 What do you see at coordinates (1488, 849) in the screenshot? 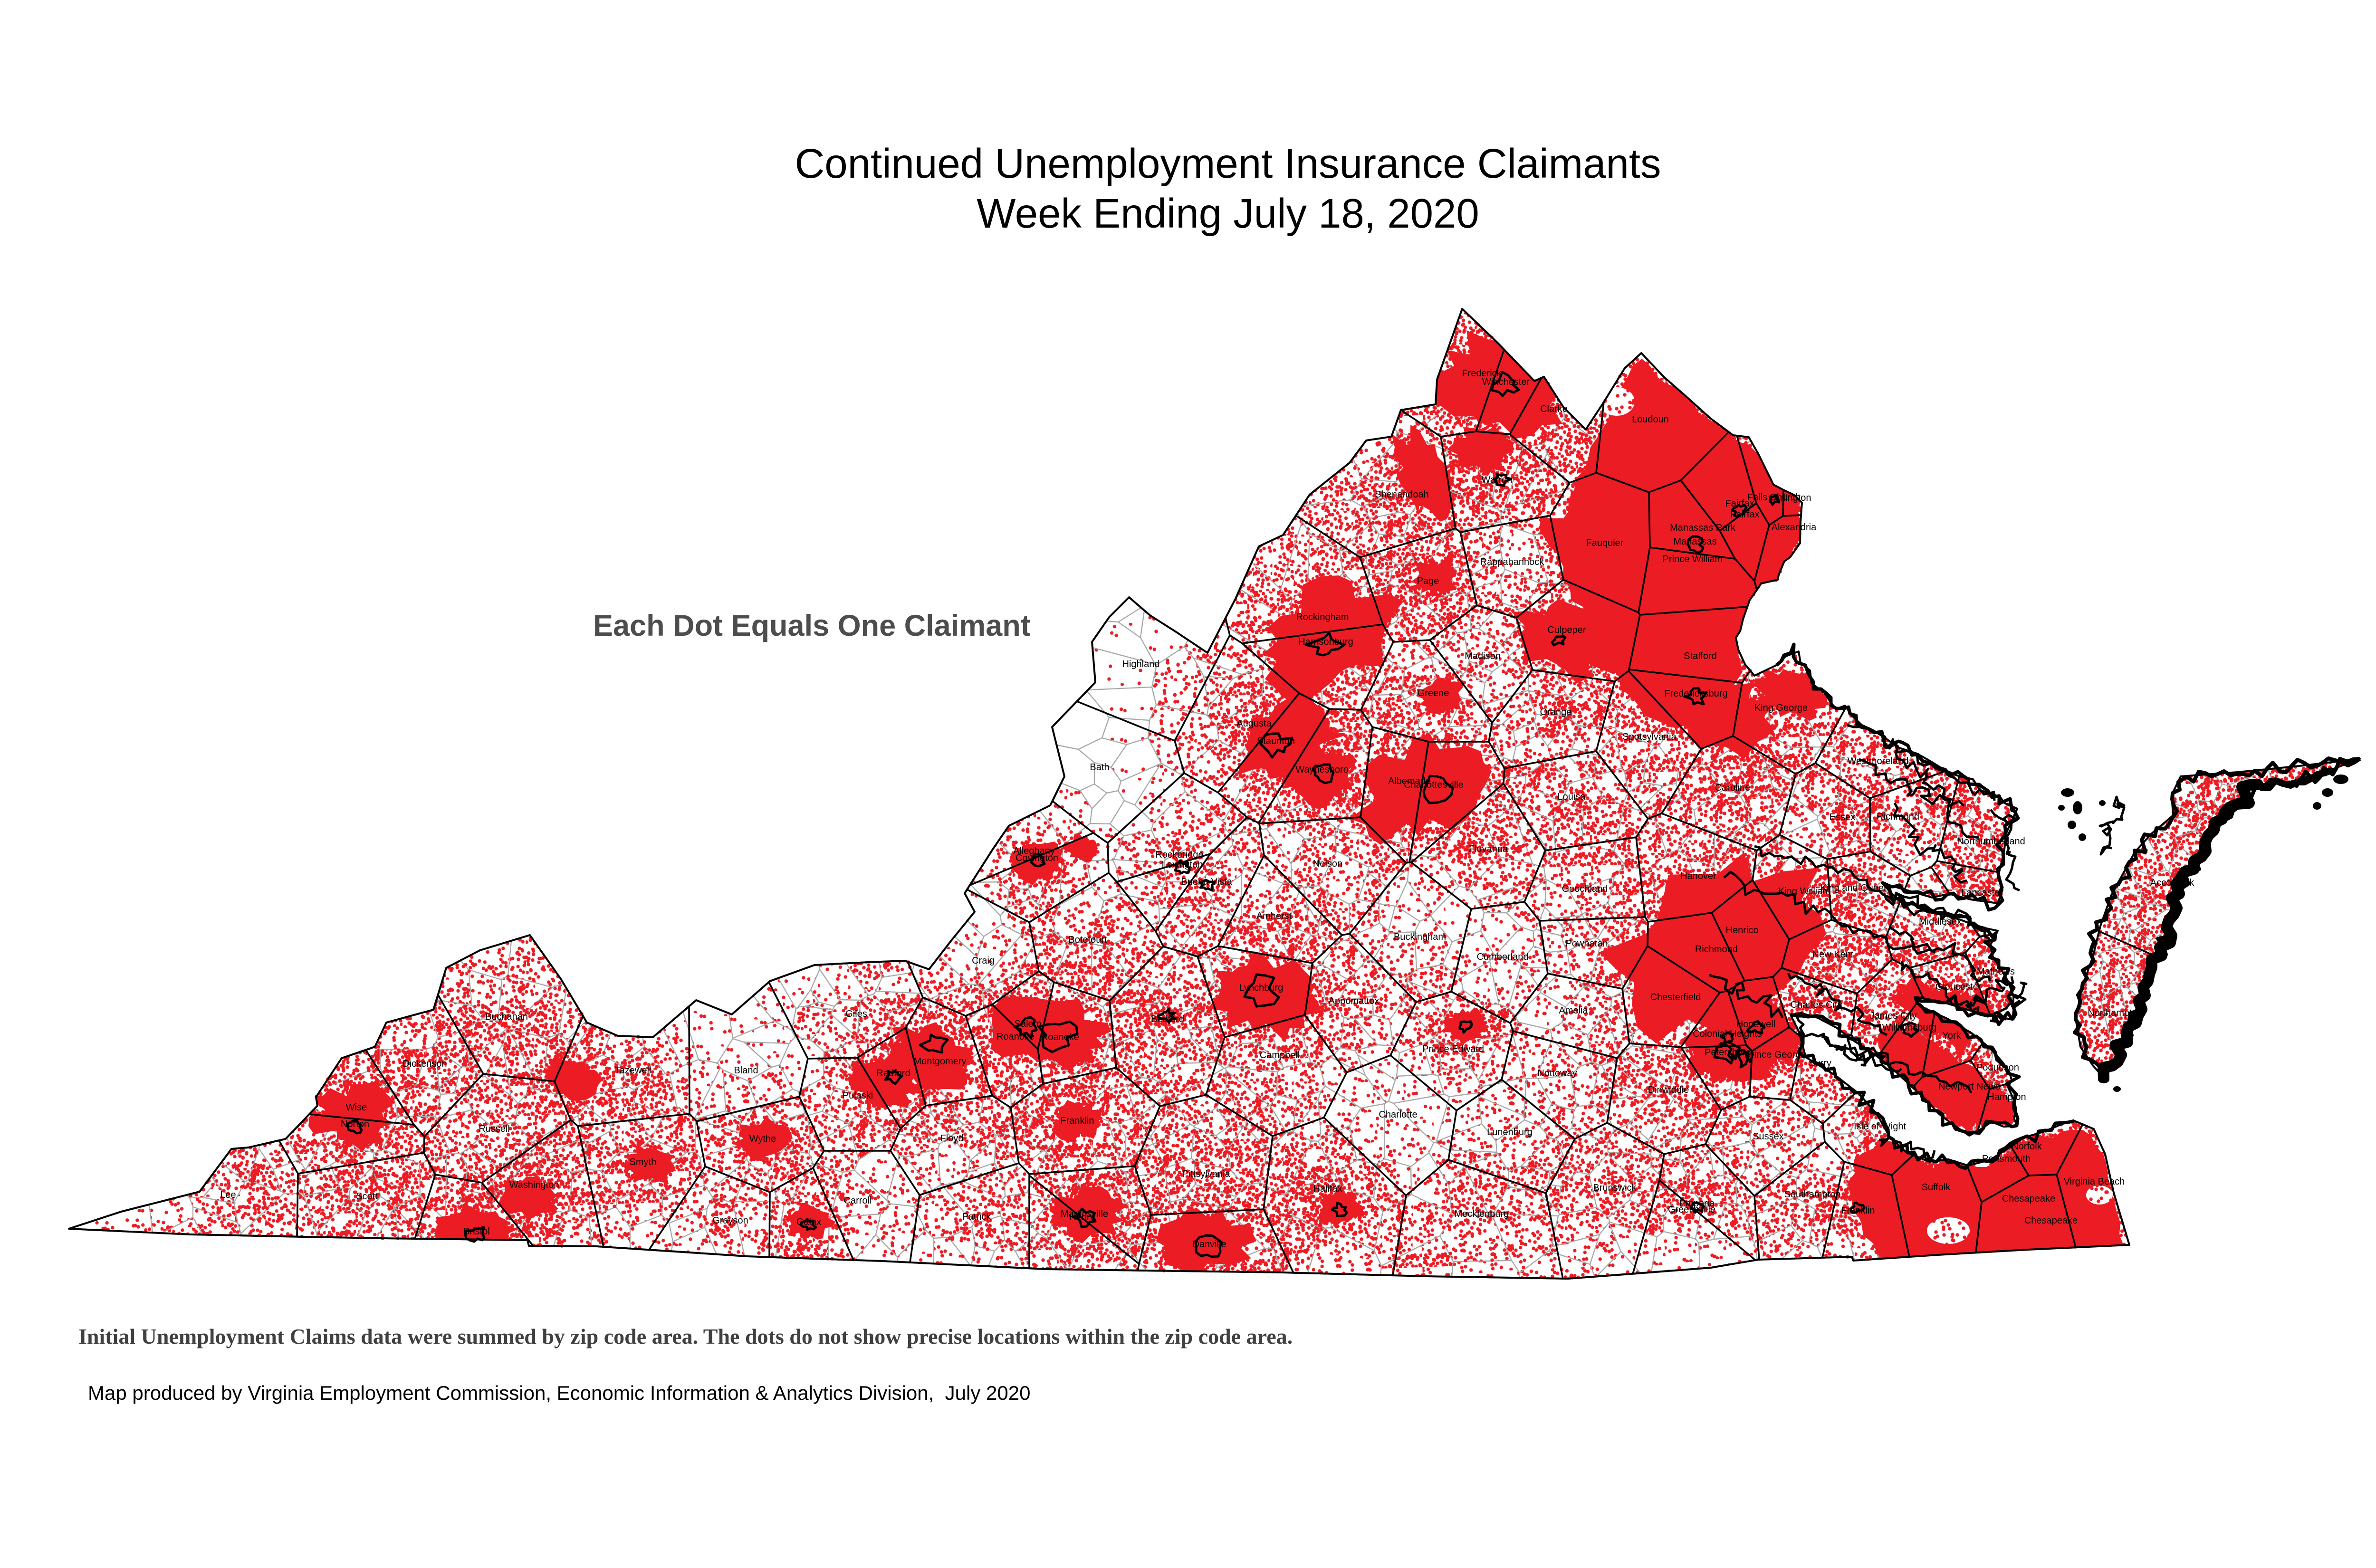
I see `svg-text: Fluvanna` at bounding box center [1488, 849].